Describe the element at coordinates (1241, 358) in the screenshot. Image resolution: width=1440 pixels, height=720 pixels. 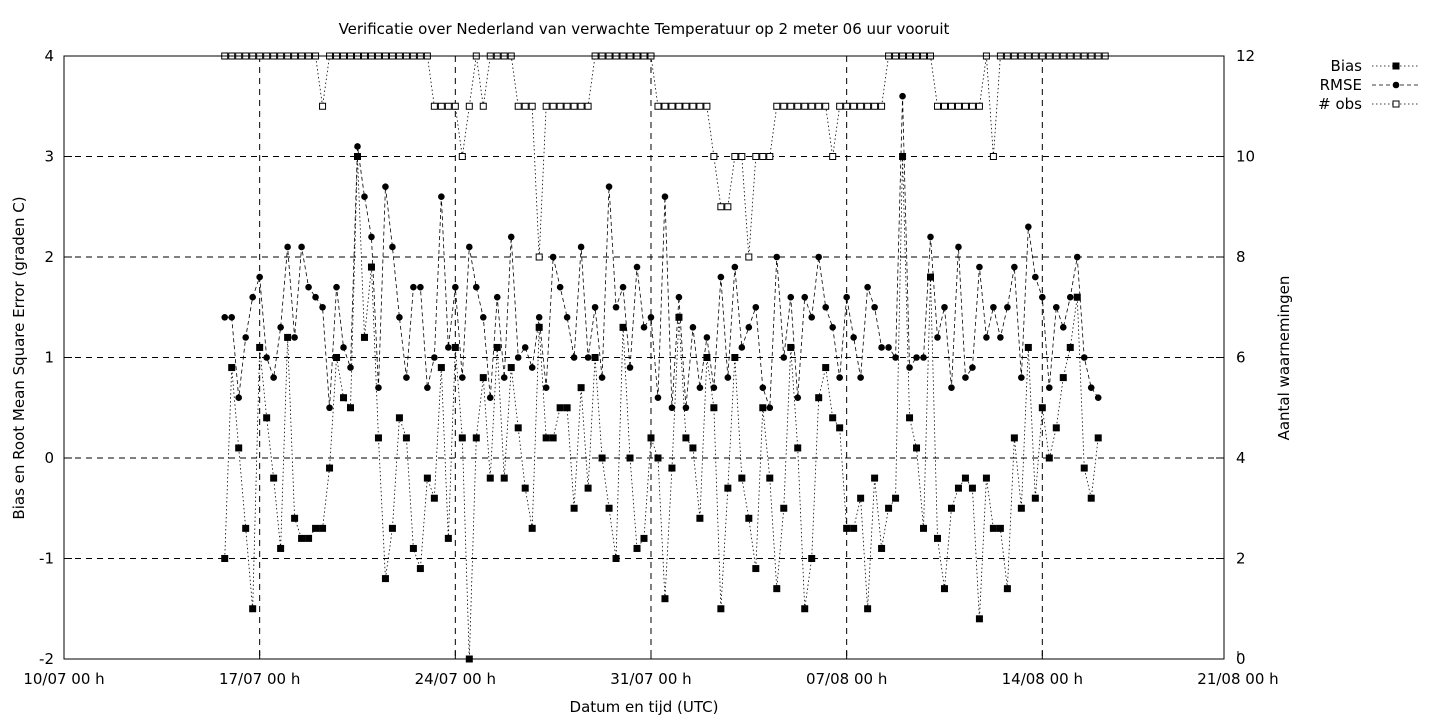
I see `y2-tick-label: 6` at that location.